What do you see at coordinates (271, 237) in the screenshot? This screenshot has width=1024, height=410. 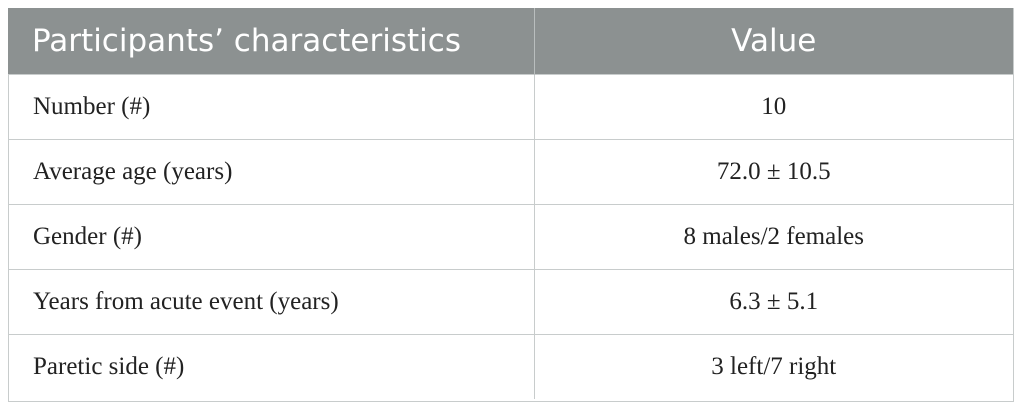 I see `row-label: Gender (#)` at bounding box center [271, 237].